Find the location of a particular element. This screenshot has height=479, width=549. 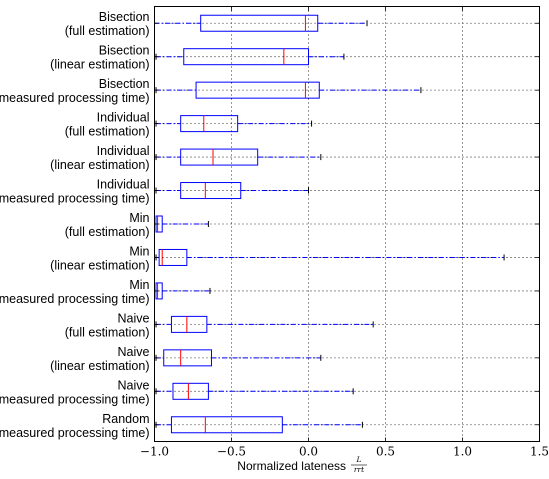

category-label: Individual (measured processing time) is located at coordinates (75, 192).